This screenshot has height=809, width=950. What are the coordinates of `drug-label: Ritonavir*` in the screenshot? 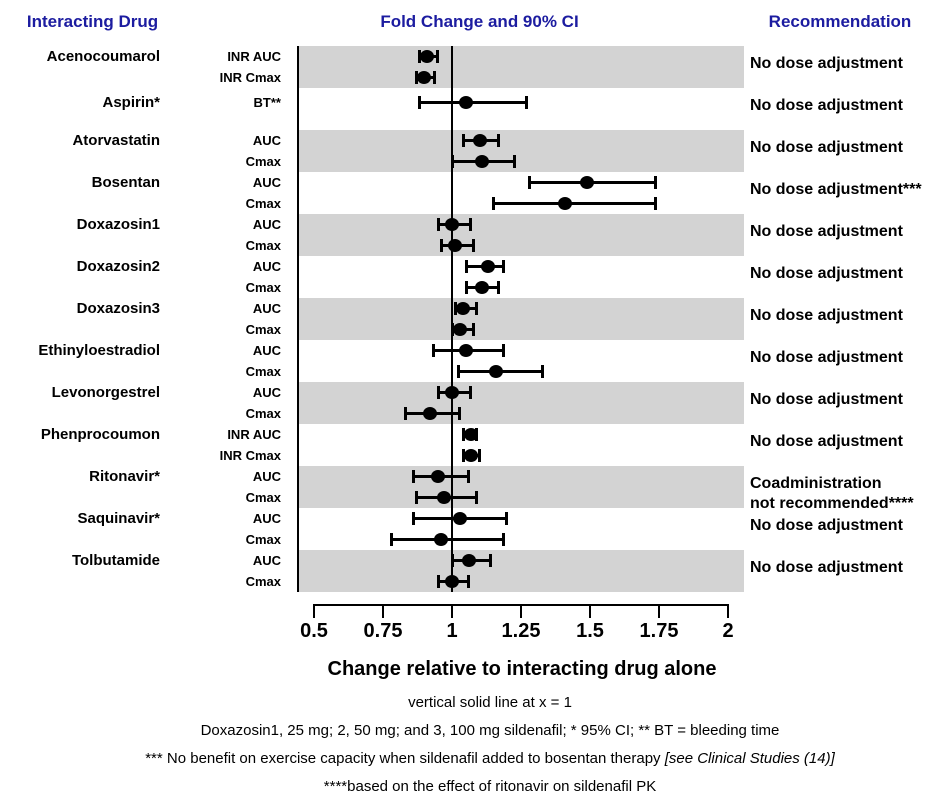 It's located at (124, 476).